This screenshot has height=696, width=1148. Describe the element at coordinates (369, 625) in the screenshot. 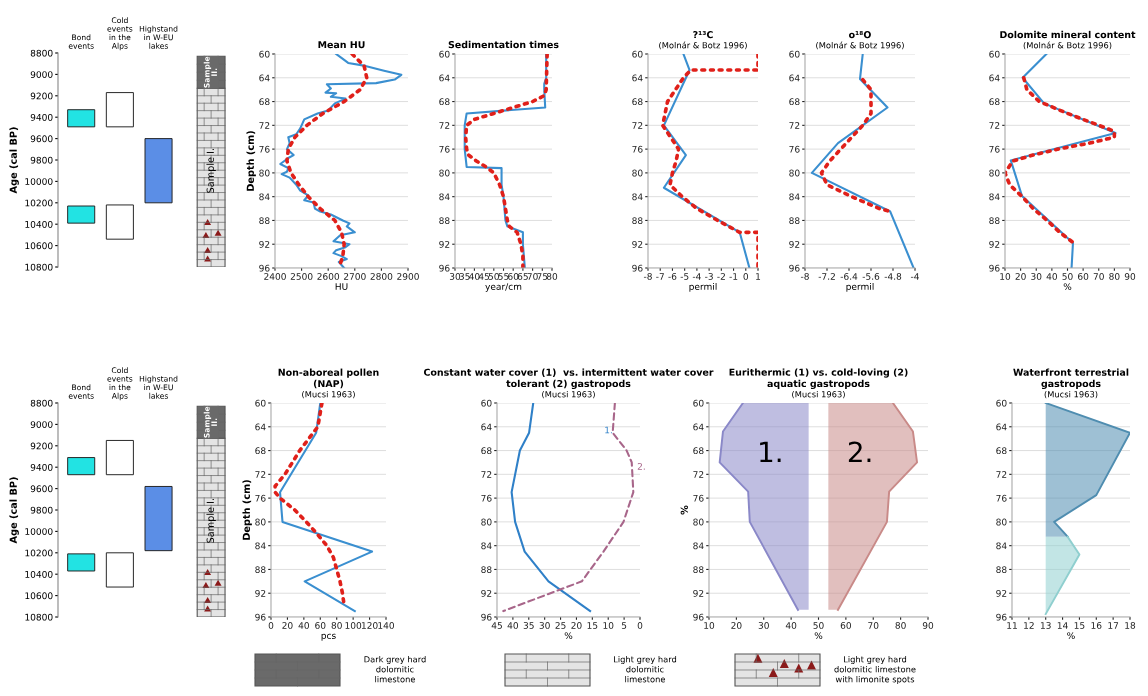

I see `x-tick-label: 120` at that location.